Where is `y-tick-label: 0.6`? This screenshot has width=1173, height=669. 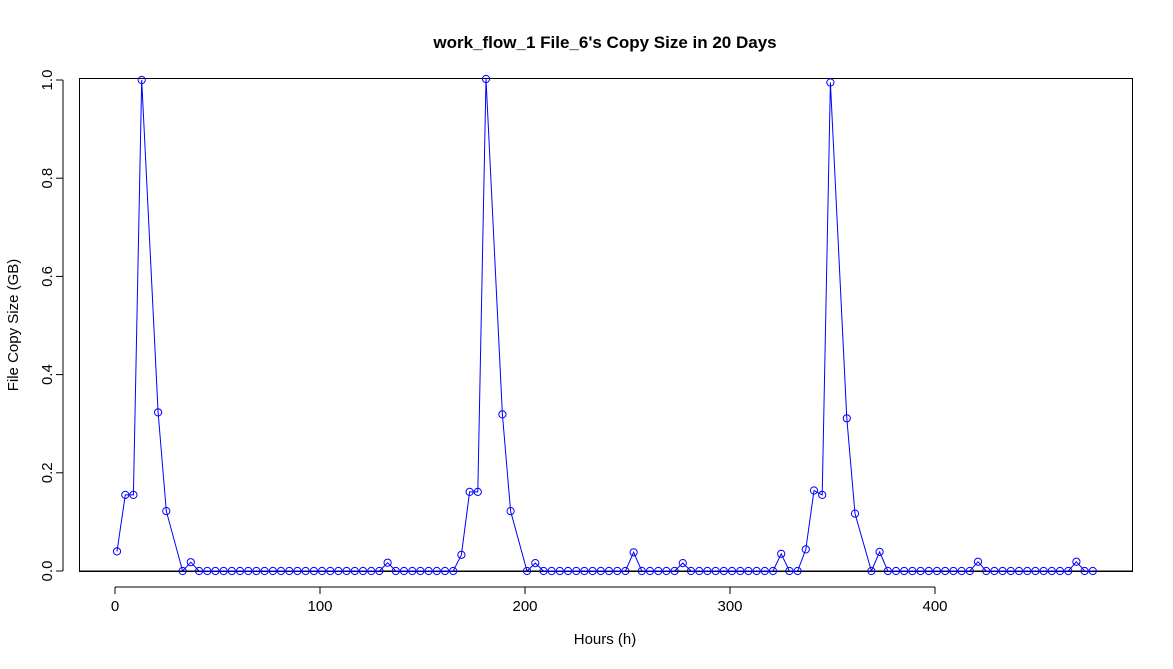 y-tick-label: 0.6 is located at coordinates (47, 276).